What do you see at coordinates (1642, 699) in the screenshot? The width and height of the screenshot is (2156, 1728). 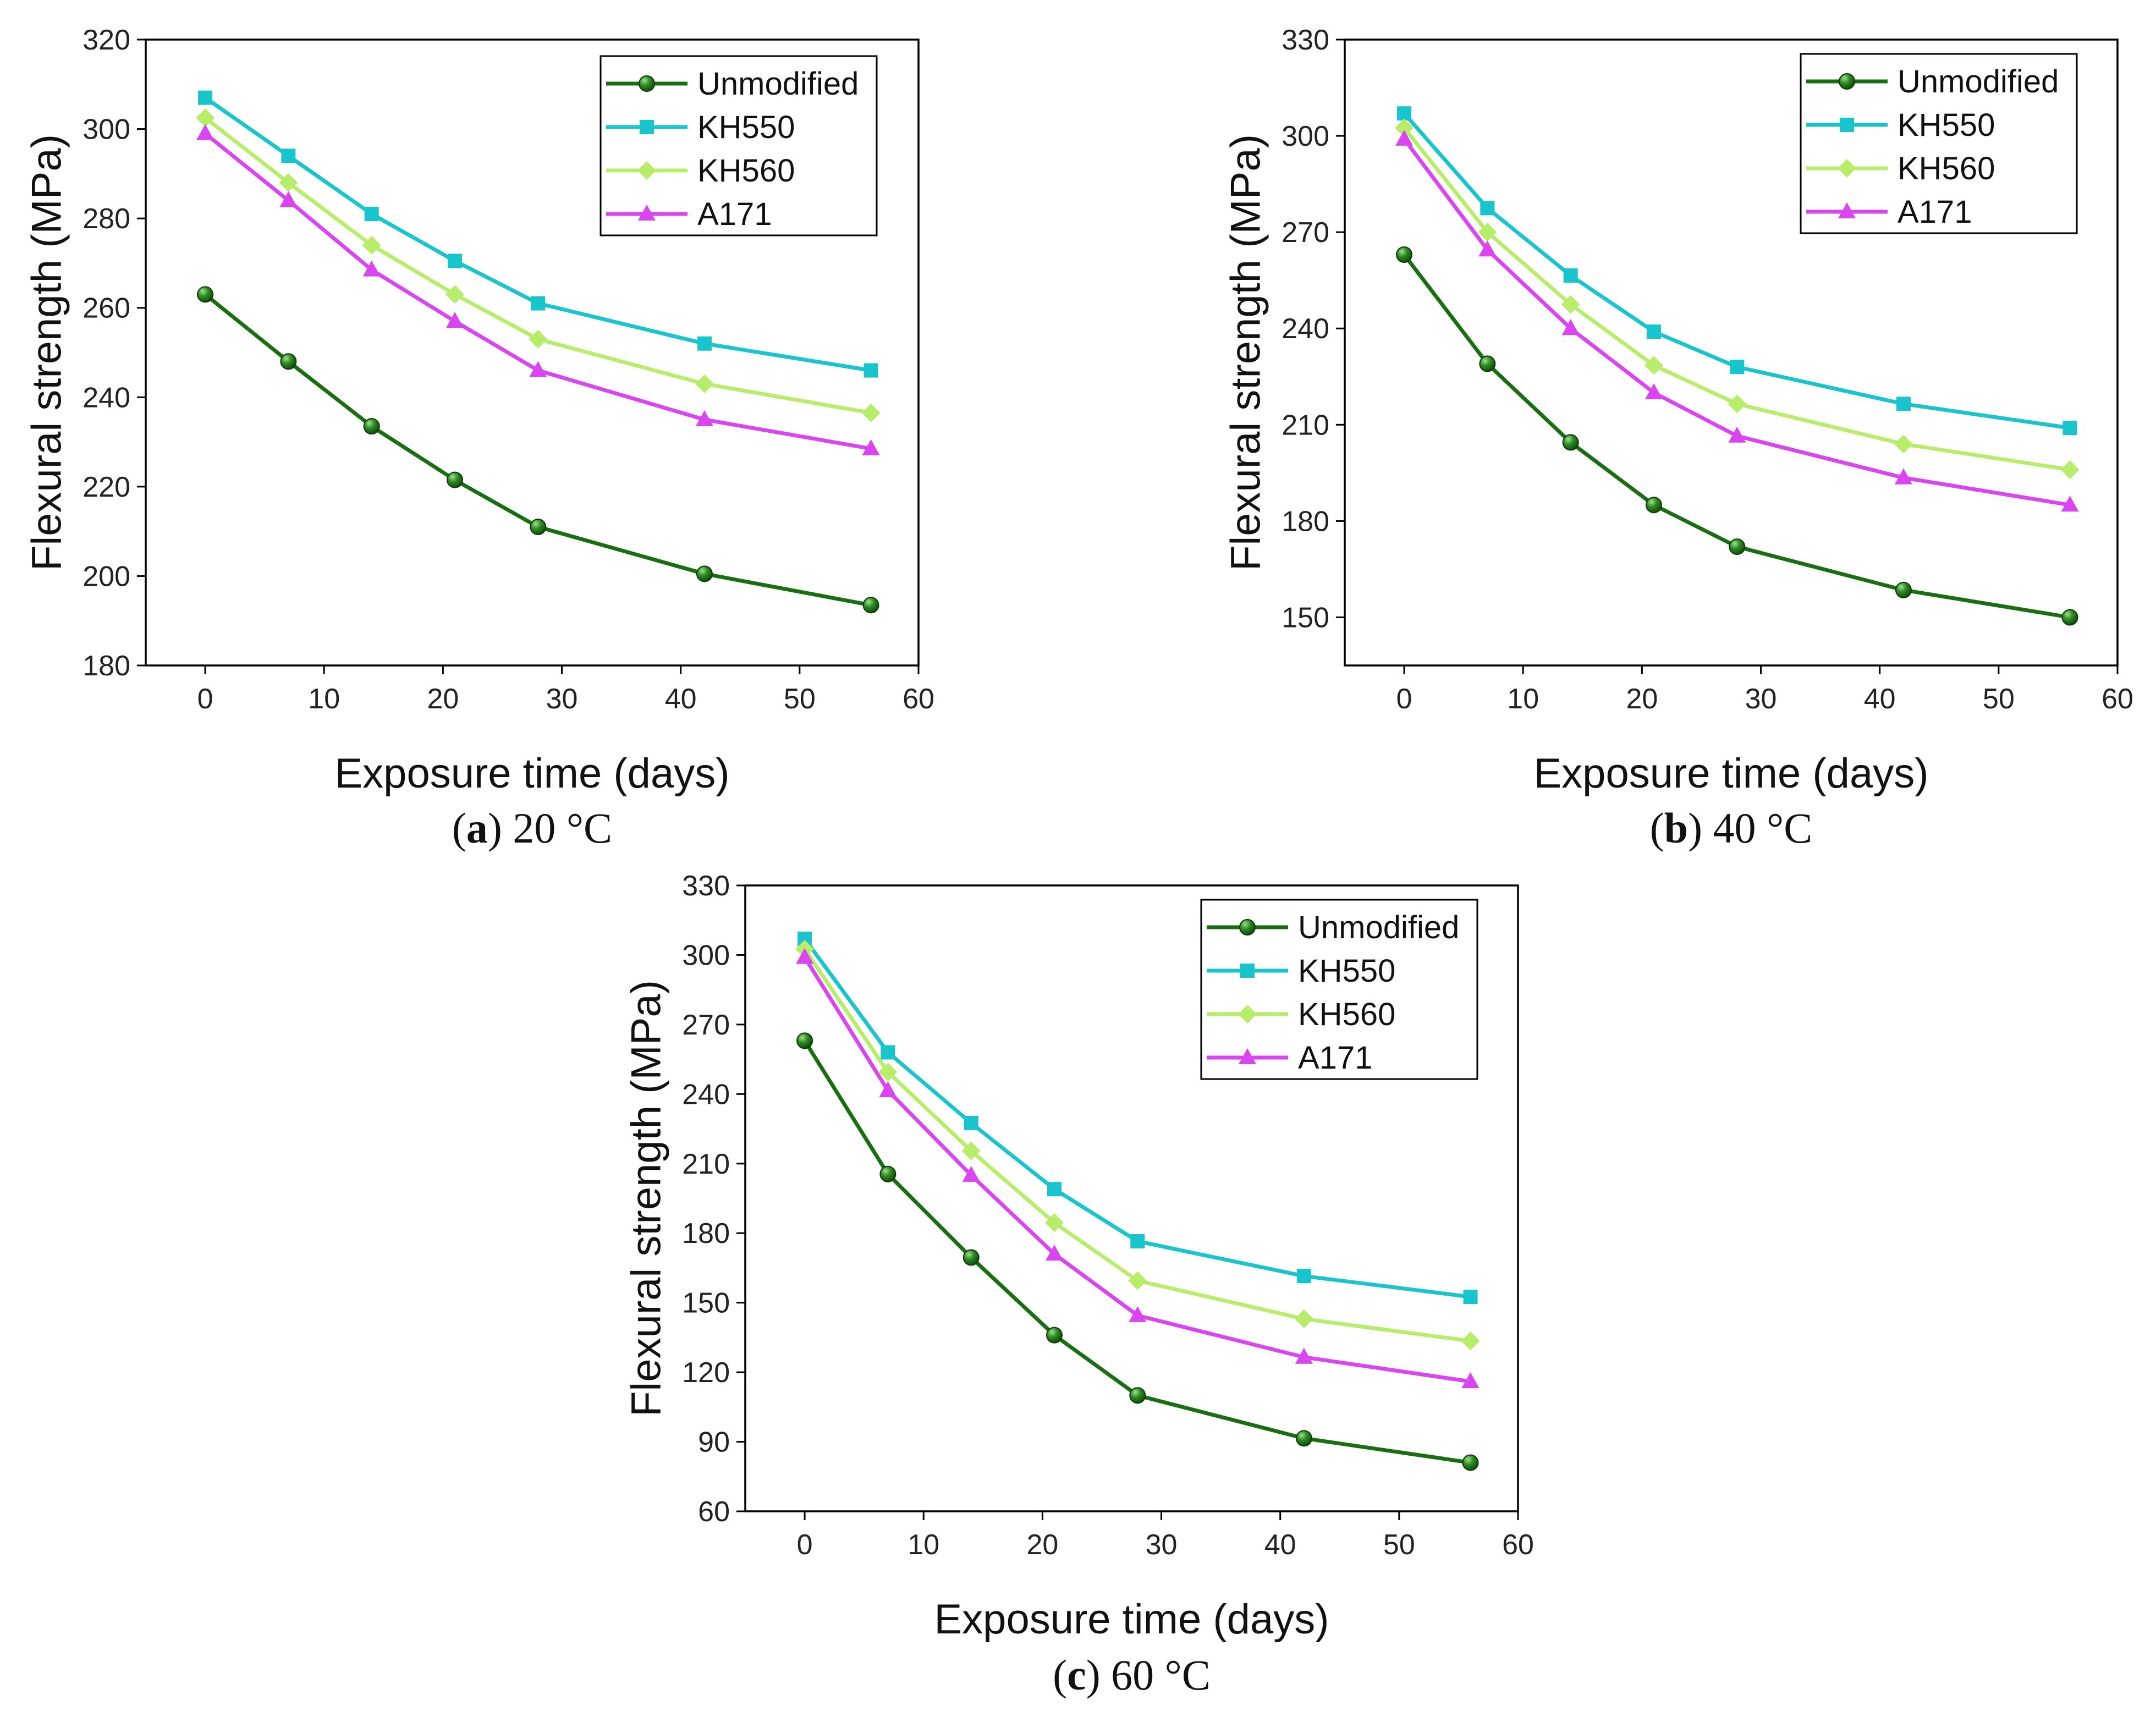 I see `x-tick-label: 20` at bounding box center [1642, 699].